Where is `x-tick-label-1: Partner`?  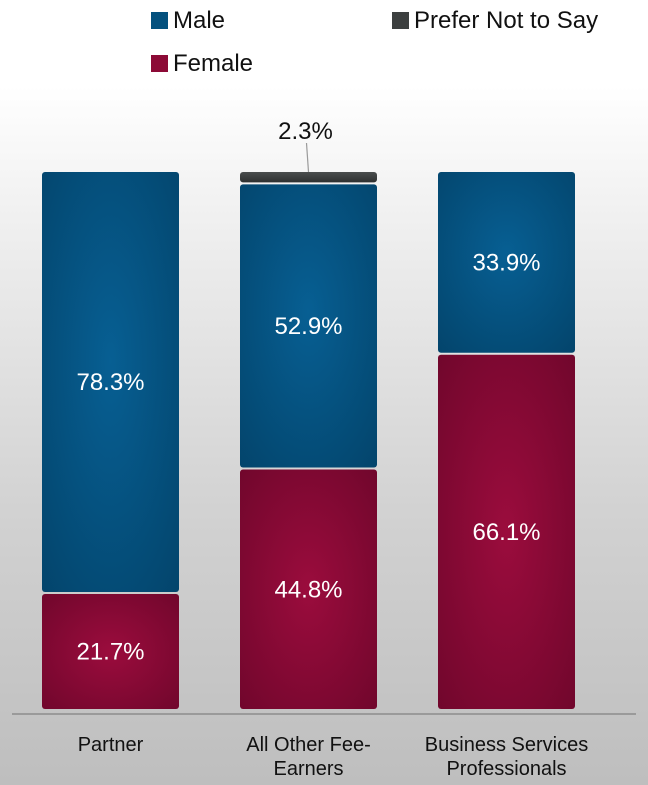
x-tick-label-1: Partner is located at coordinates (111, 745).